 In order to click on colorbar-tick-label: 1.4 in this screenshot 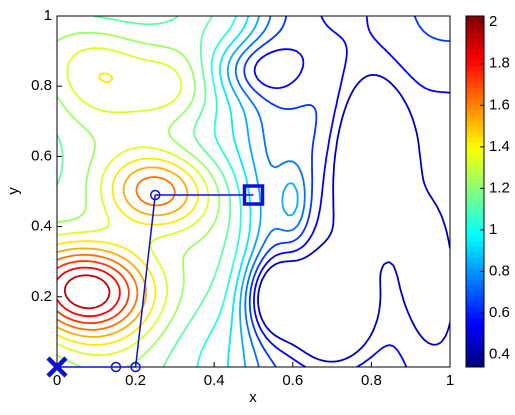, I will do `click(499, 146)`.